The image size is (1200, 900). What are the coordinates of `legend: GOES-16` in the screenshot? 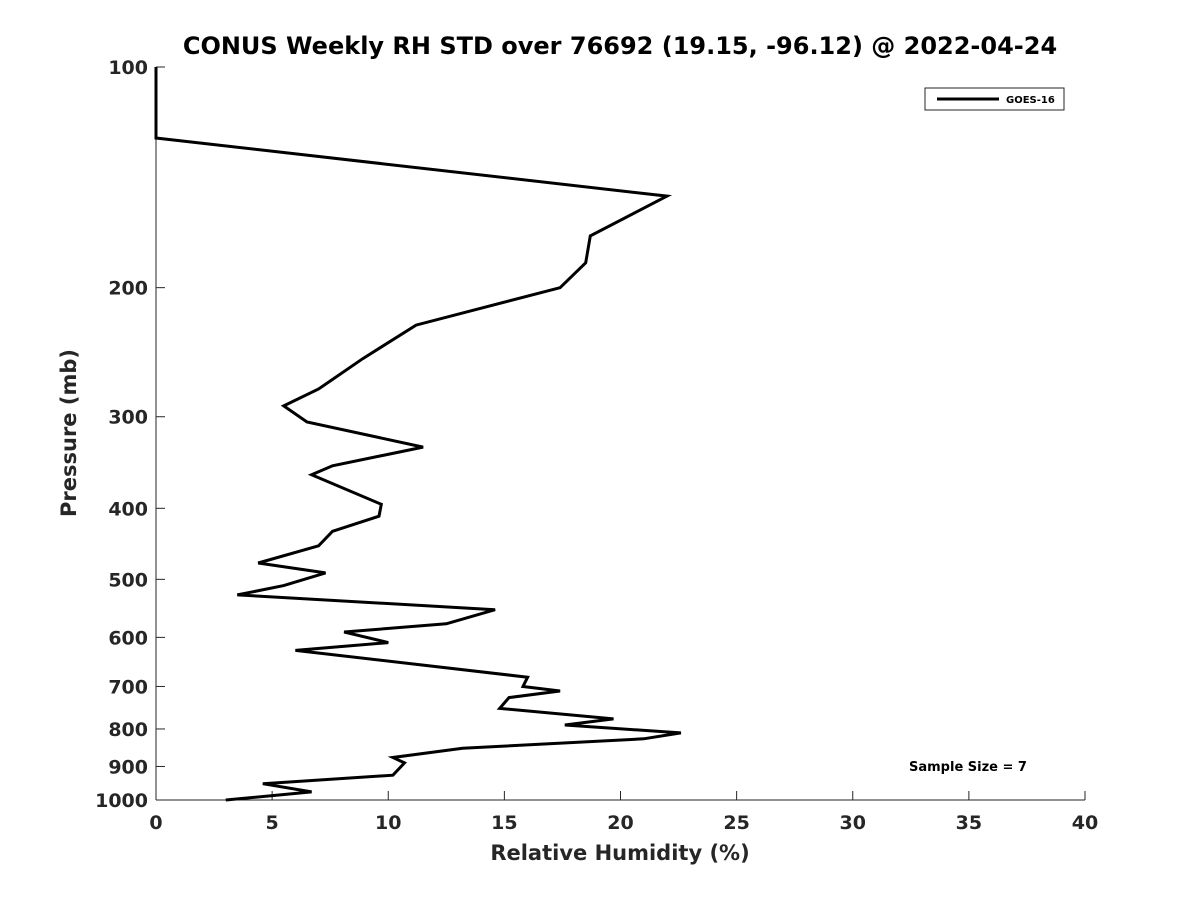 It's located at (994, 99).